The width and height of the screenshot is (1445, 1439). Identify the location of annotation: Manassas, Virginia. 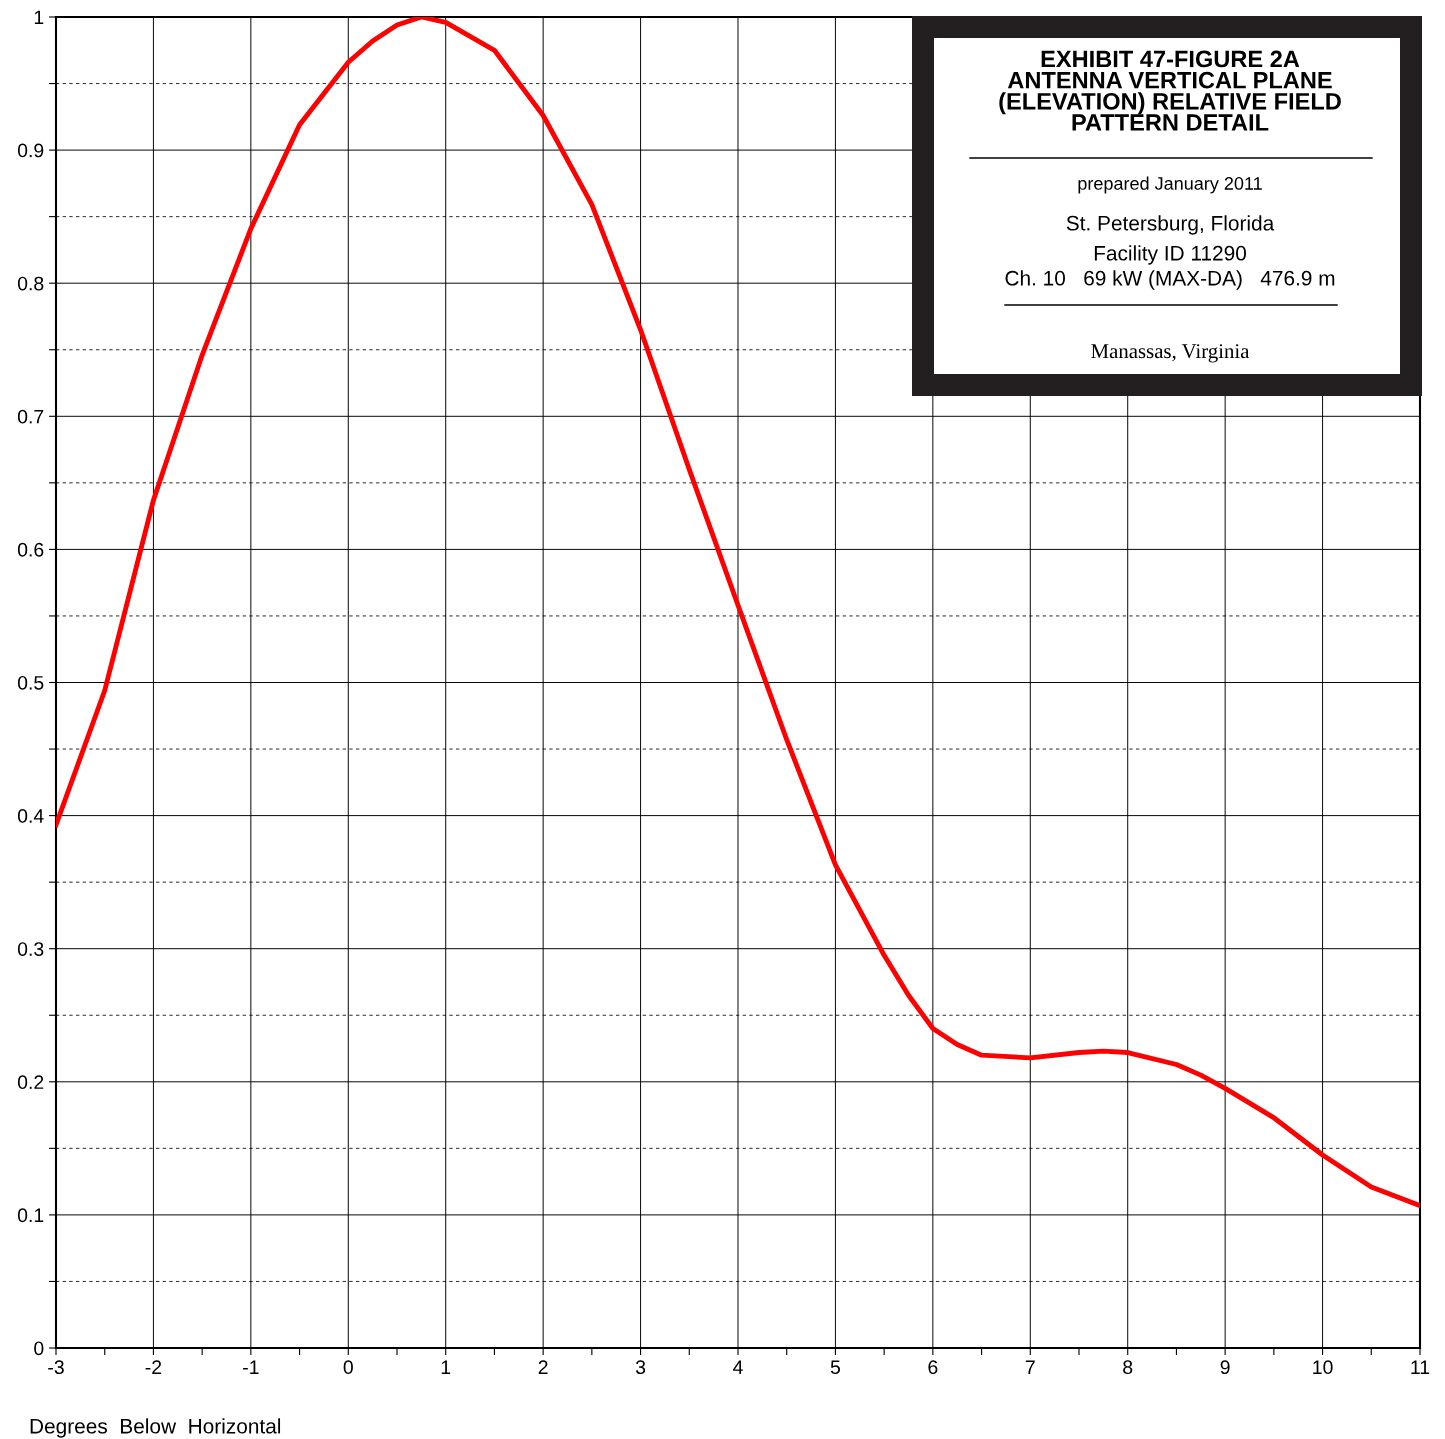
(1170, 353).